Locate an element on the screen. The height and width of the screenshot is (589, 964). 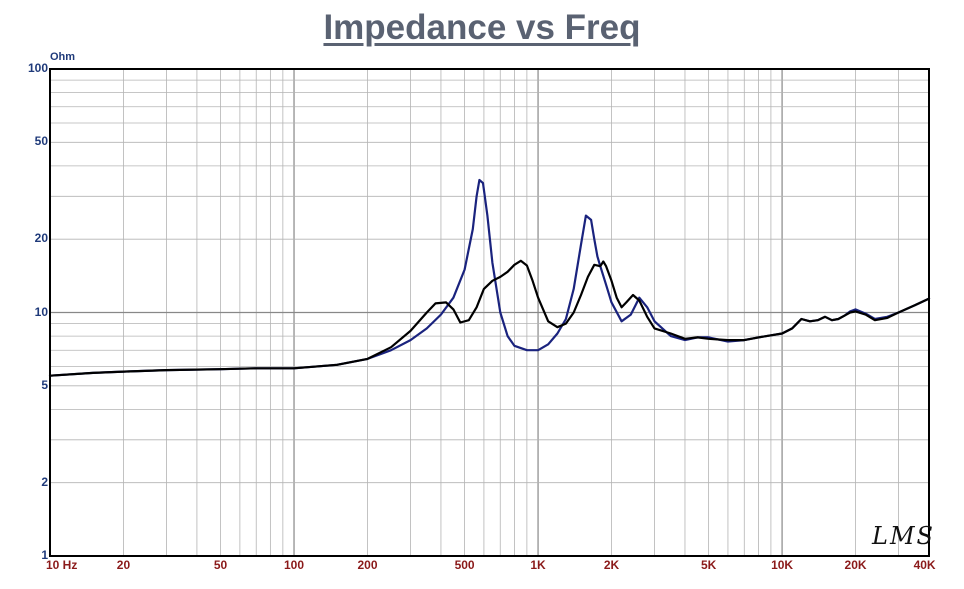
x-tick-label: 1K is located at coordinates (538, 565).